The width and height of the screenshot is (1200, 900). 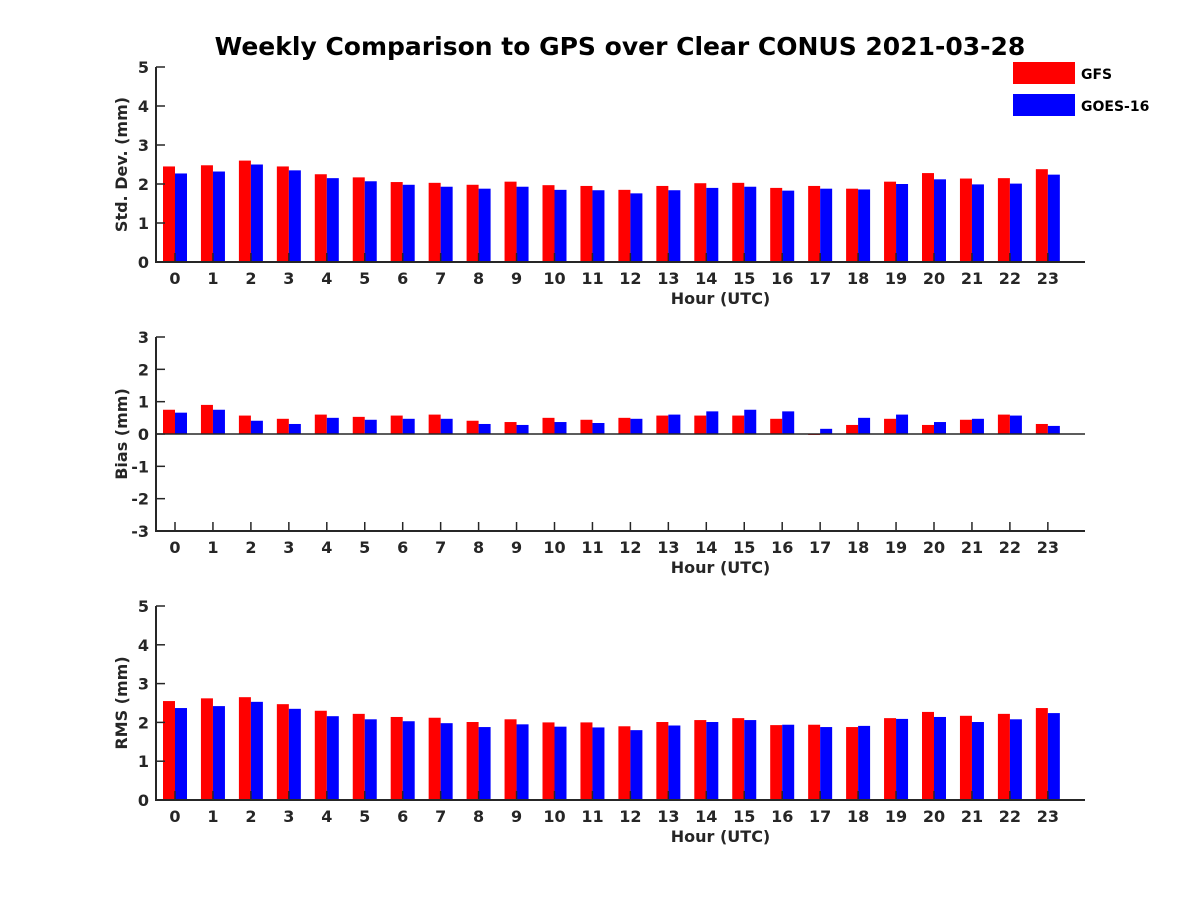 I want to click on rms-x-axis-label: Hour (UTC), so click(x=721, y=836).